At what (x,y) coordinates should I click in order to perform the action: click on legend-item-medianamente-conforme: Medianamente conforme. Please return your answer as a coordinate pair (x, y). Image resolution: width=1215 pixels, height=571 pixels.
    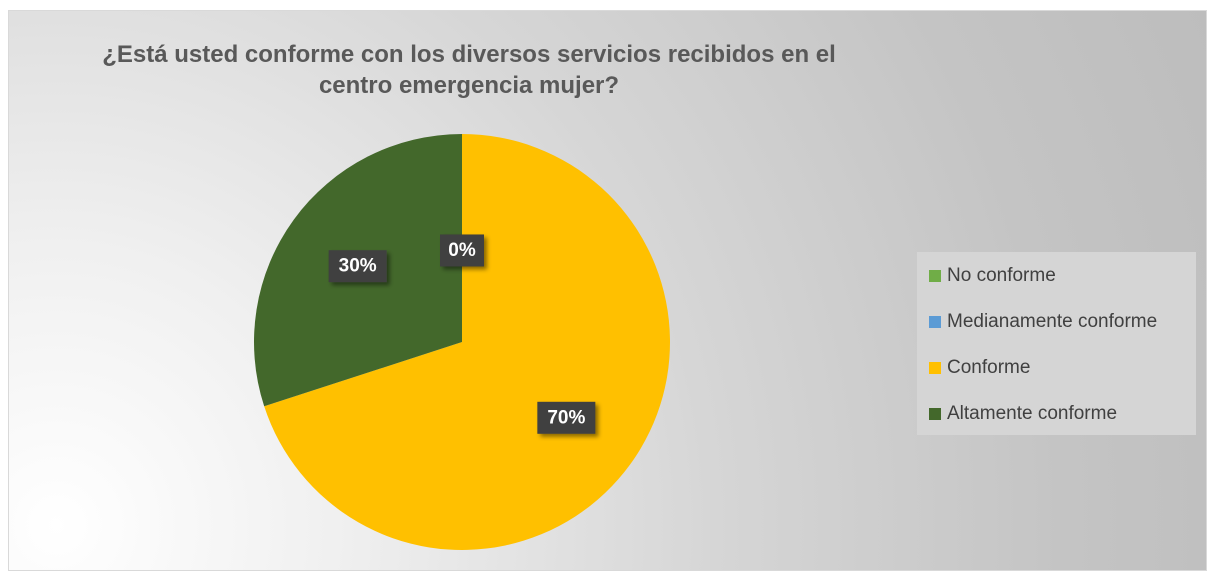
    Looking at the image, I should click on (1062, 322).